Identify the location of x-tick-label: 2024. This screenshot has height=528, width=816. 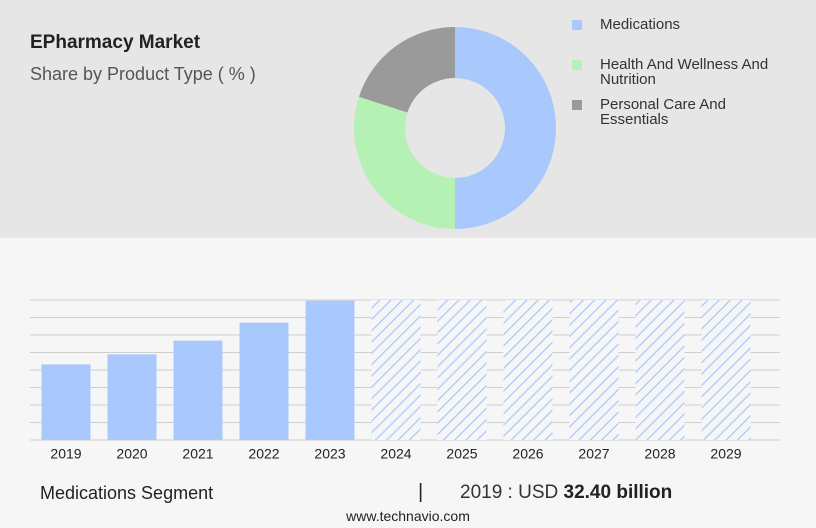
(395, 454).